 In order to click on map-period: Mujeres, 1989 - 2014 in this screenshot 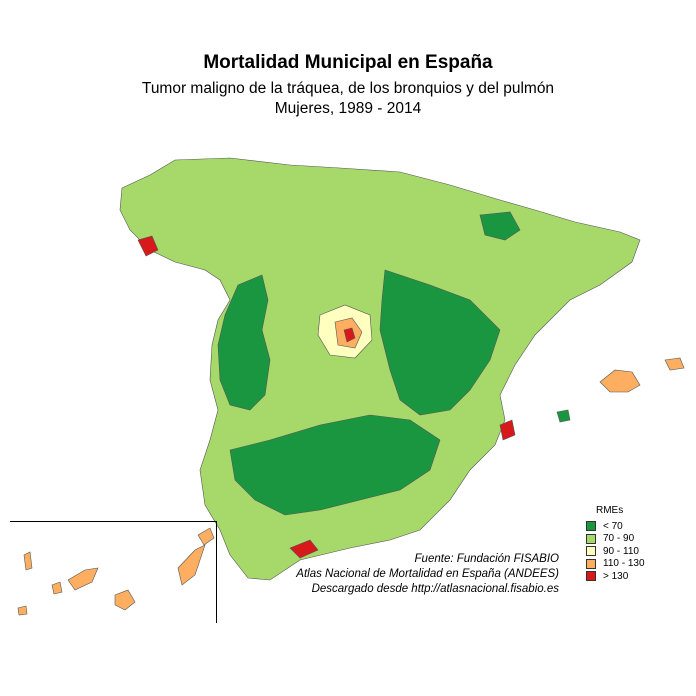, I will do `click(348, 108)`.